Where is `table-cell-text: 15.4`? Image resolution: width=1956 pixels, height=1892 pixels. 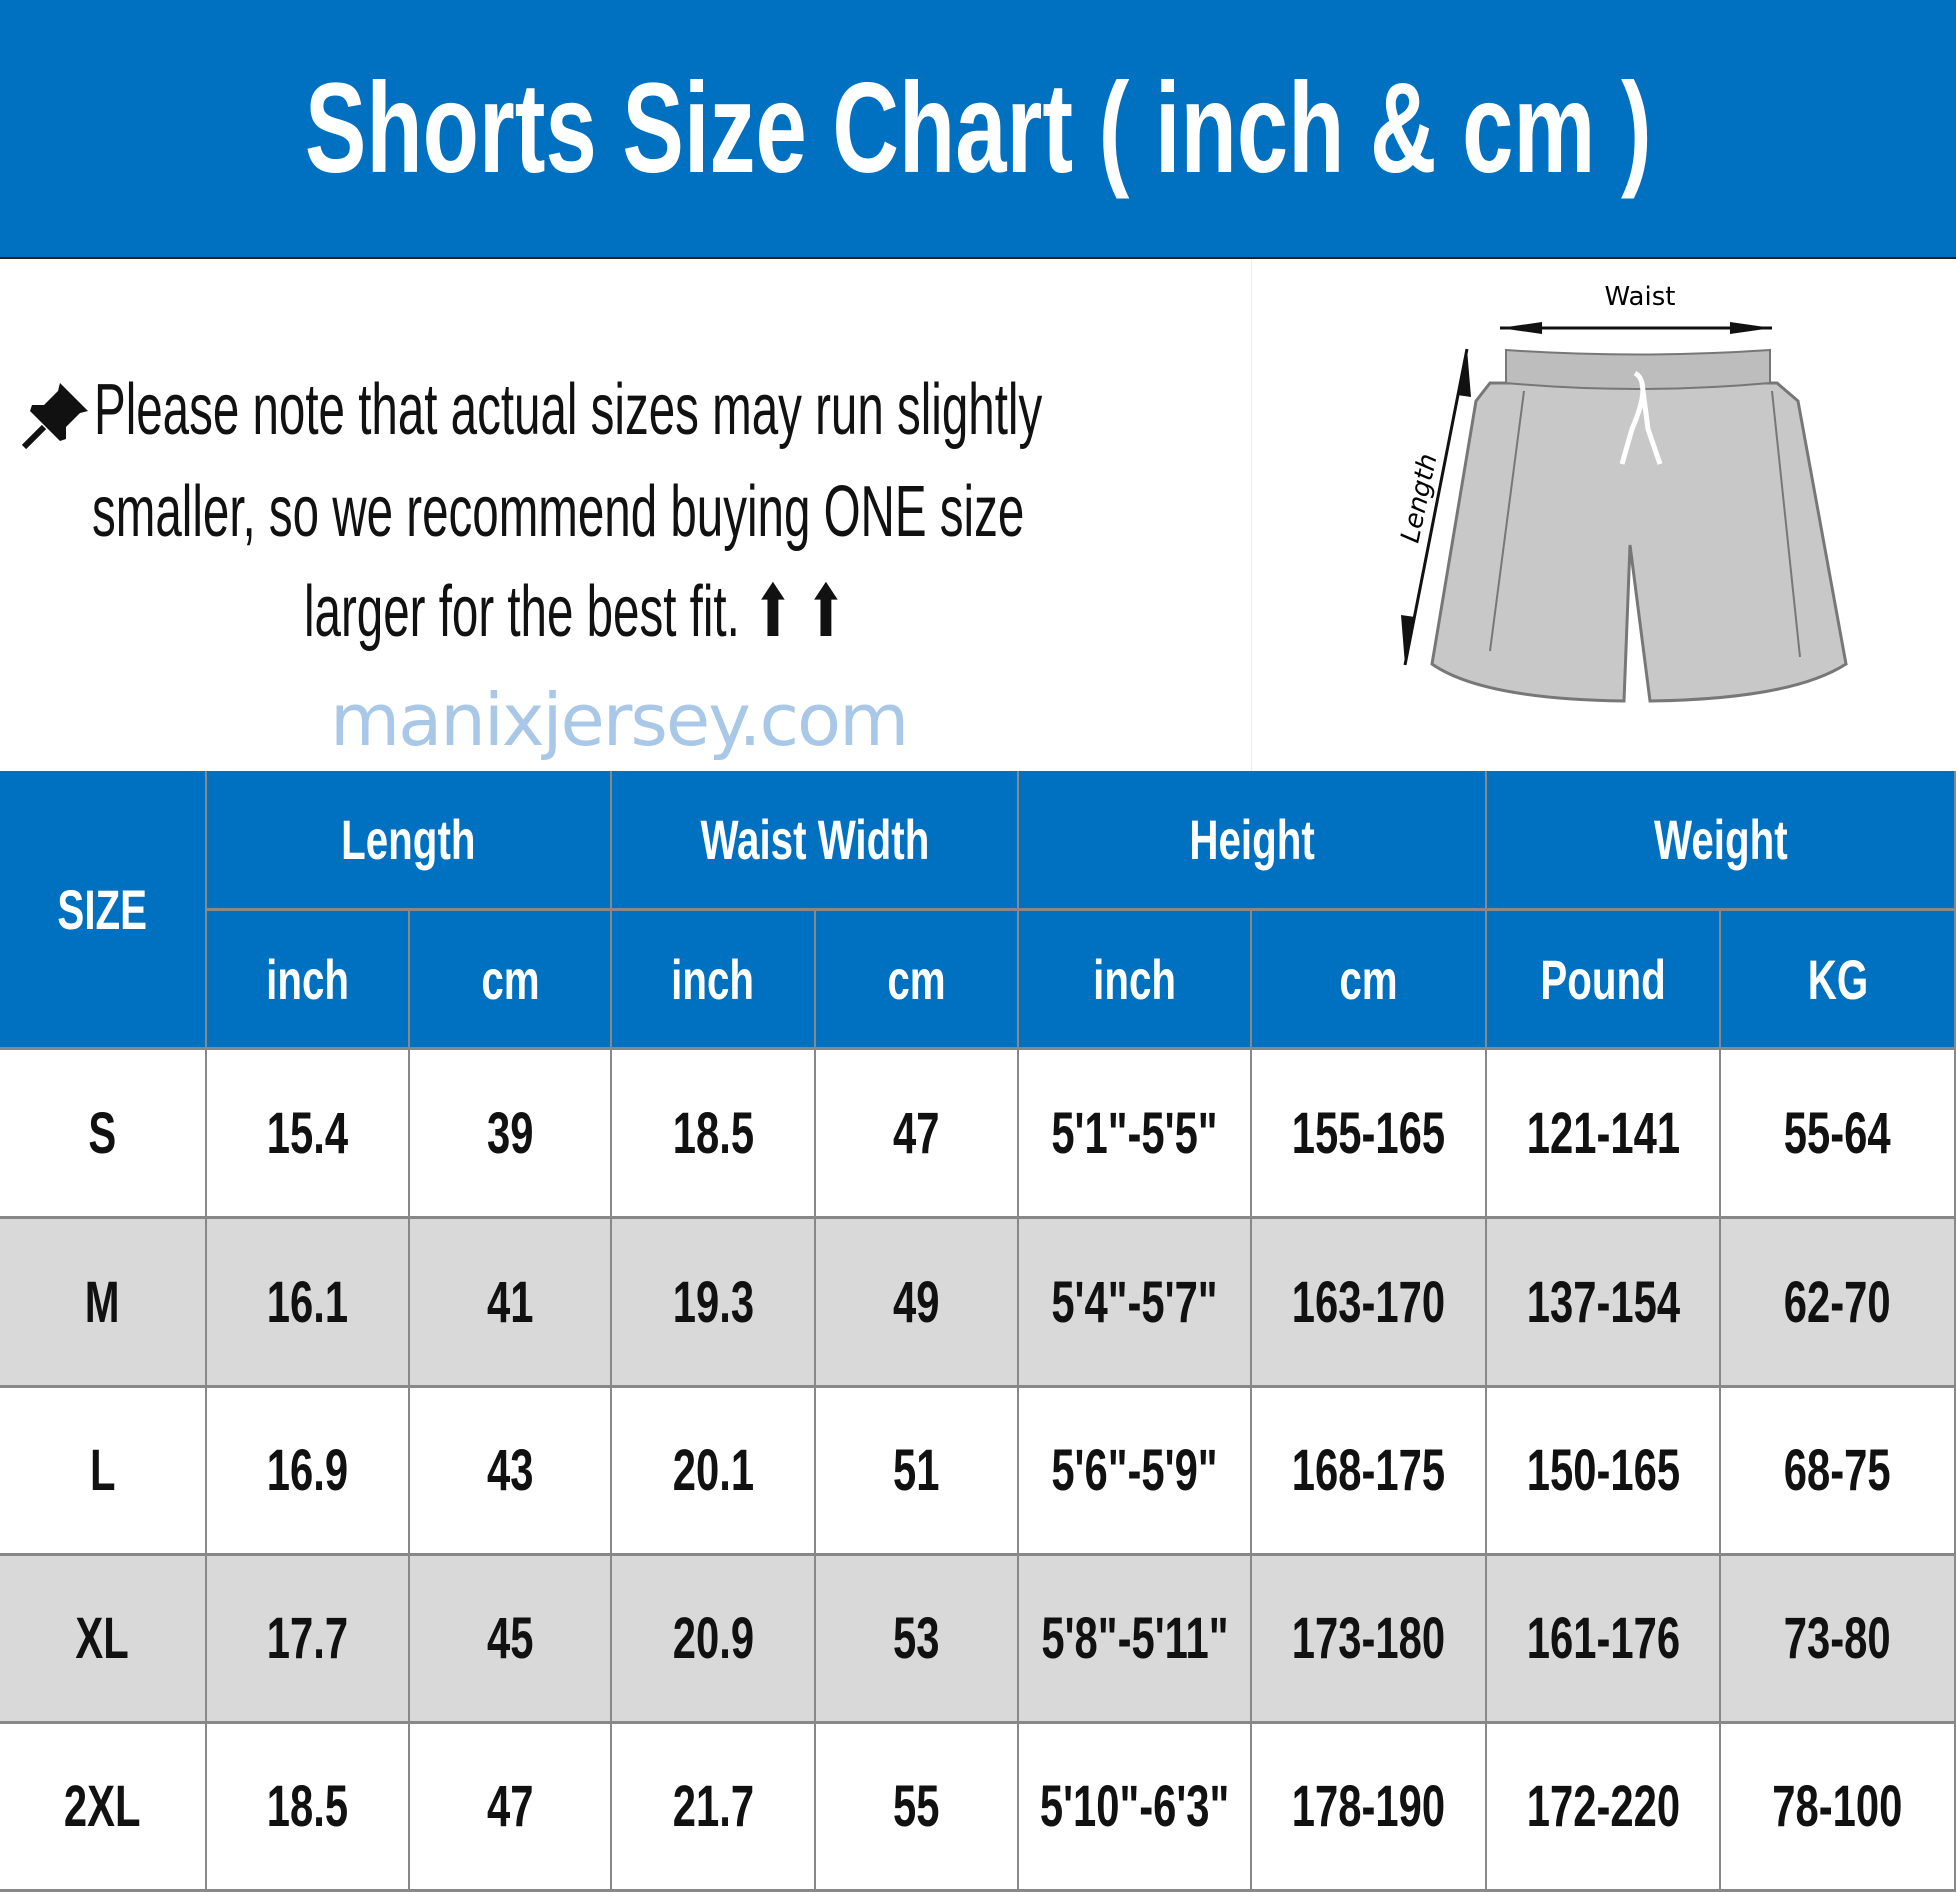 table-cell-text: 15.4 is located at coordinates (307, 1133).